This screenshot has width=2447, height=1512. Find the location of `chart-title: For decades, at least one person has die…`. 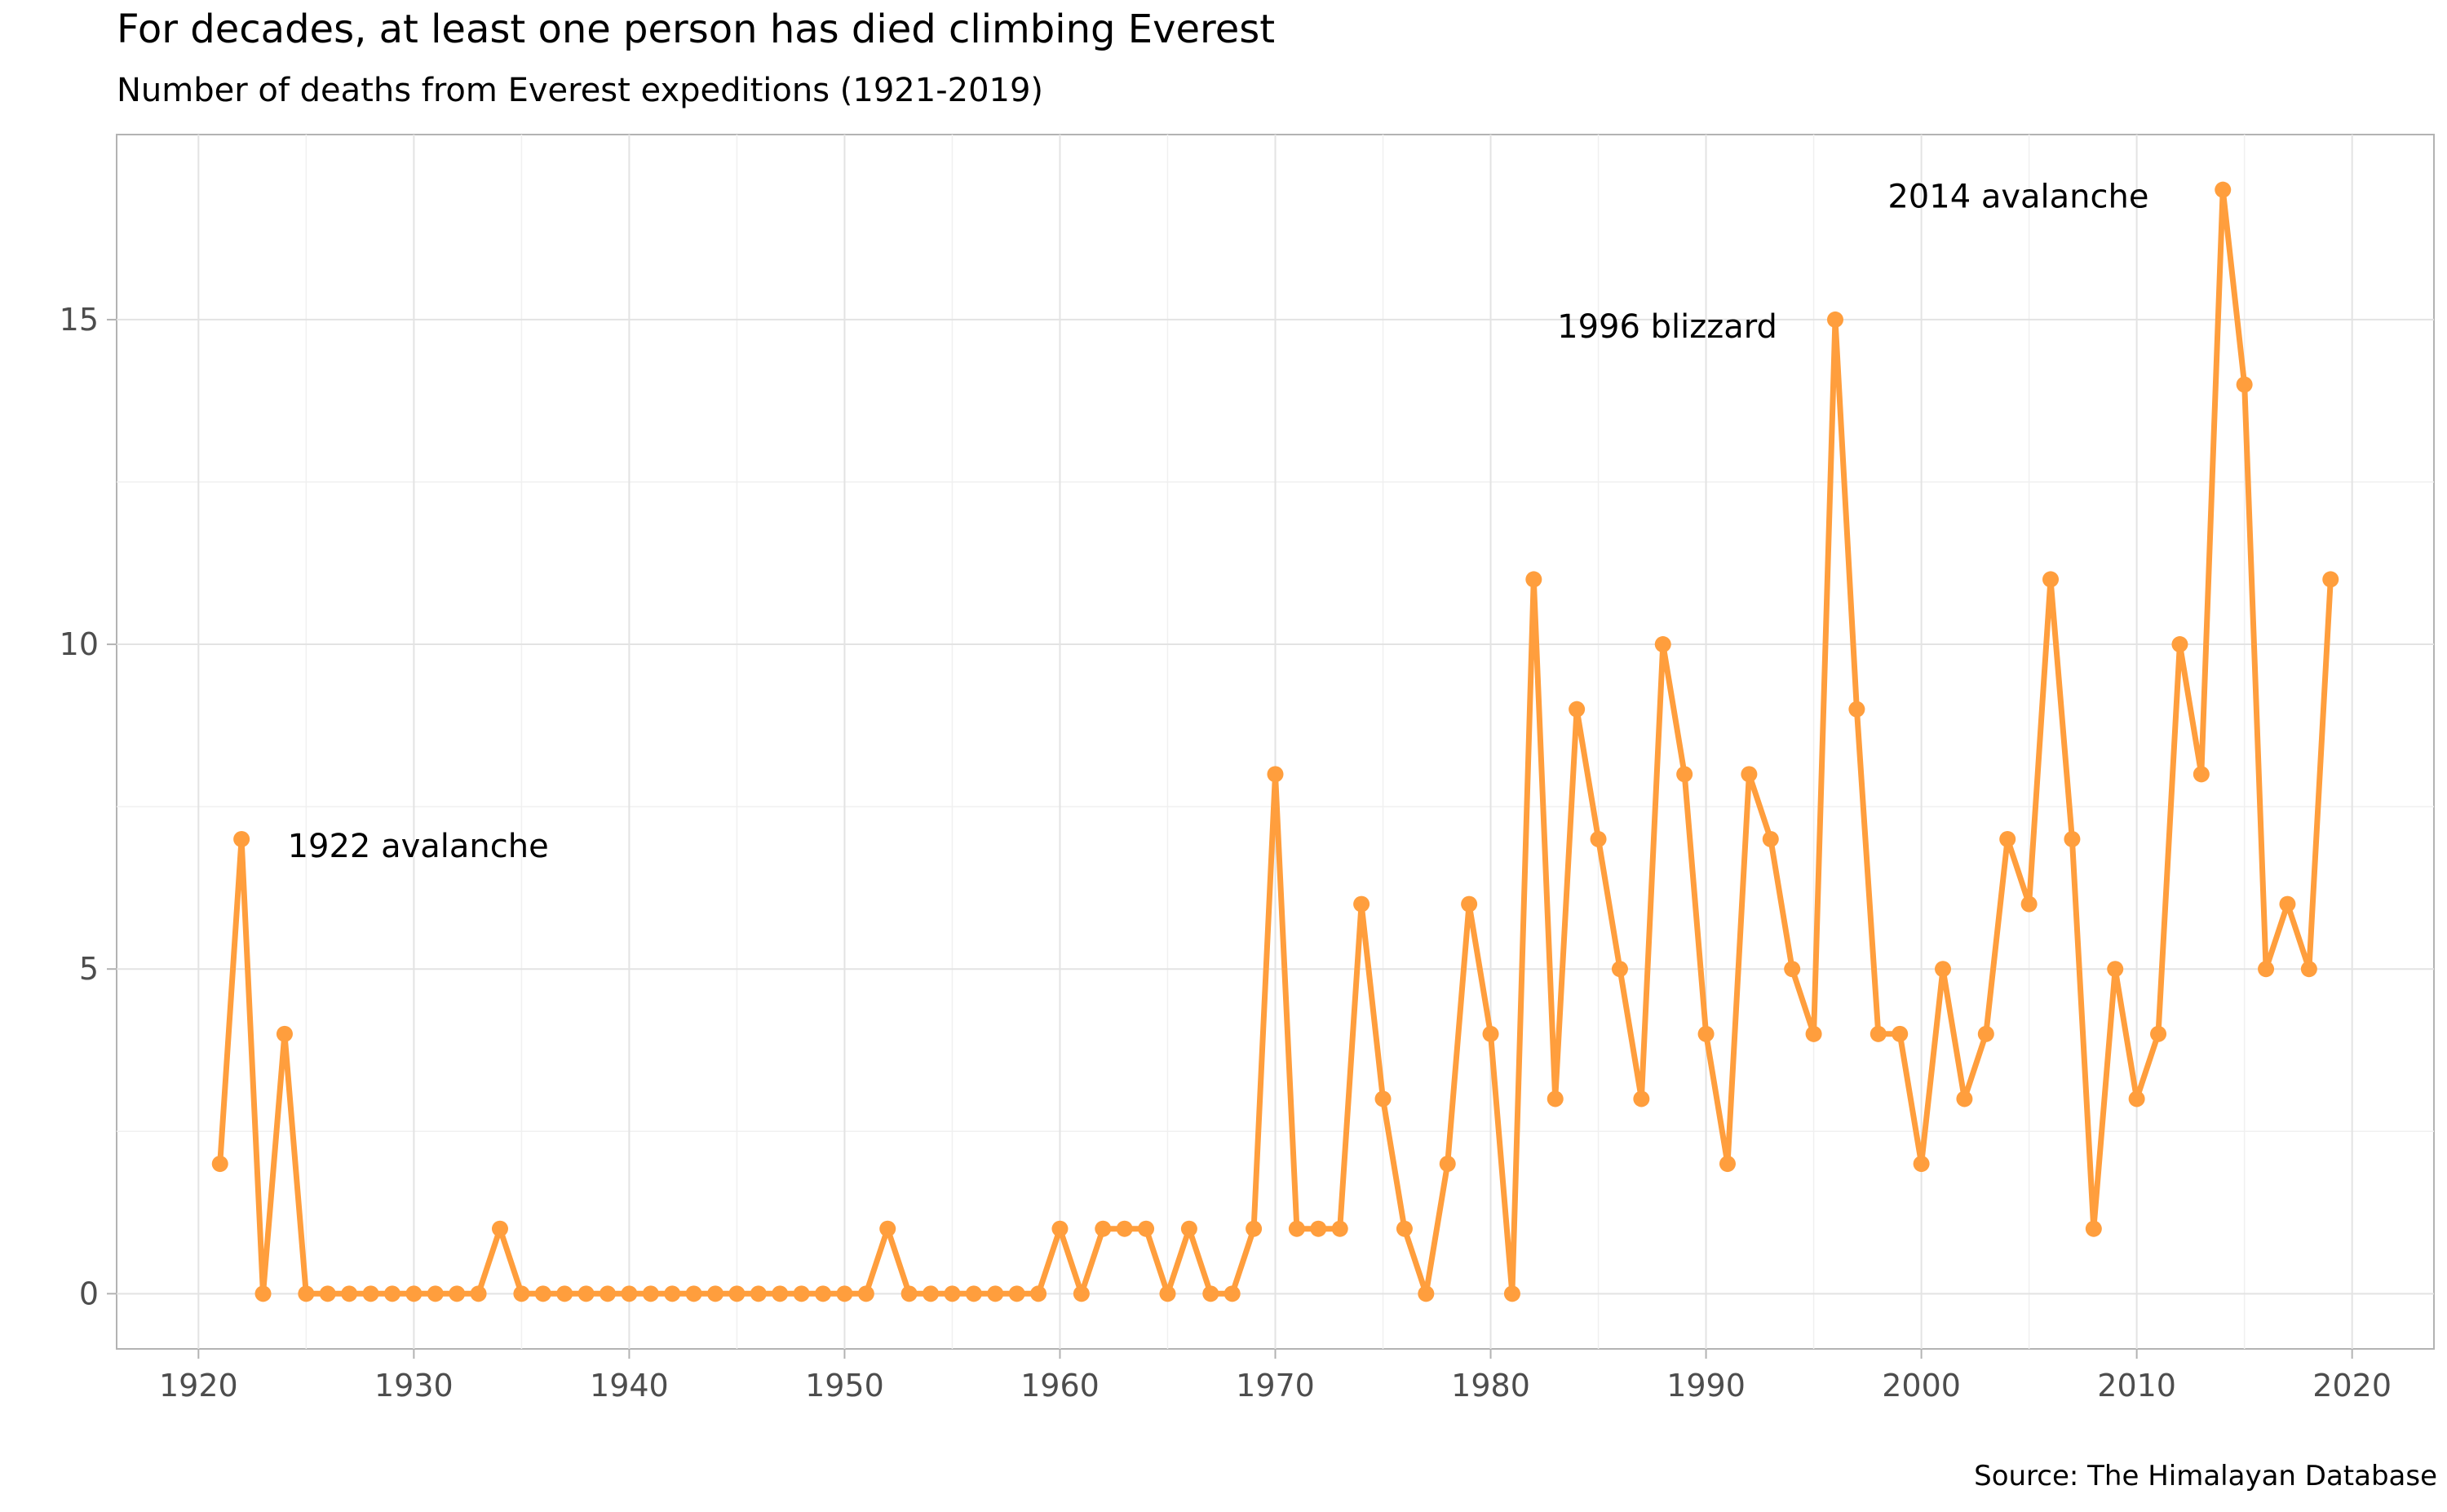

chart-title: For decades, at least one person has die… is located at coordinates (696, 29).